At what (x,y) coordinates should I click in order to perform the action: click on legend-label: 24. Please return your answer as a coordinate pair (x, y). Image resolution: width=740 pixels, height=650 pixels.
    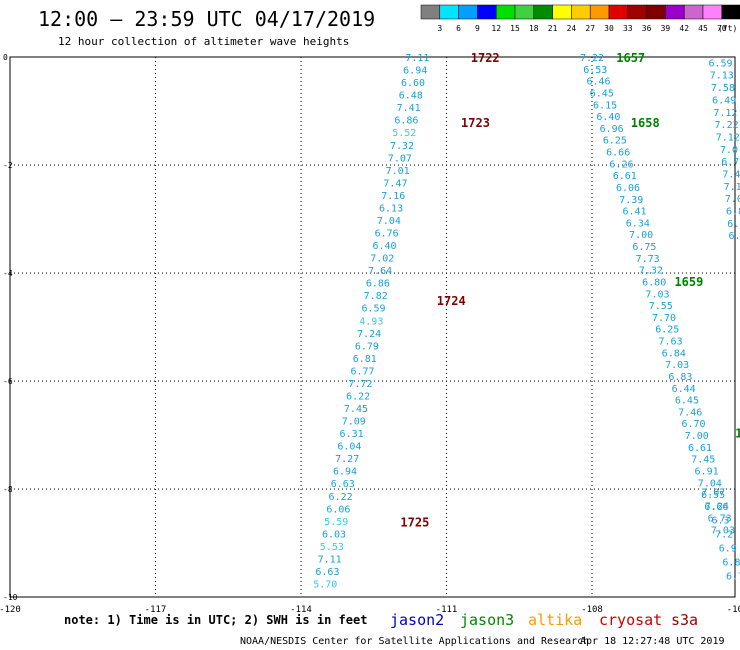
    Looking at the image, I should click on (572, 28).